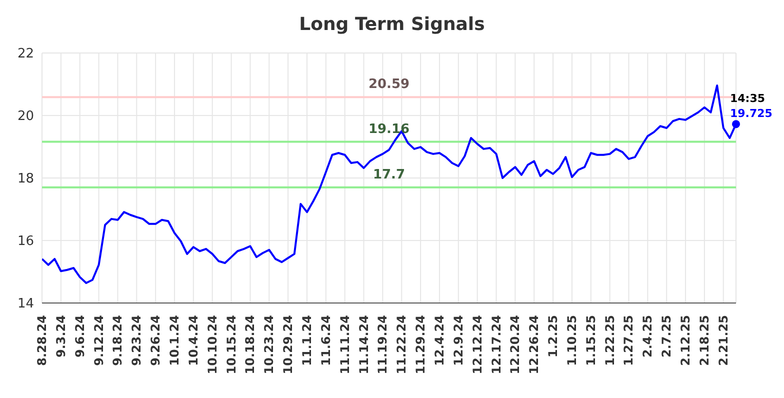  What do you see at coordinates (389, 84) in the screenshot?
I see `ref-line-label: 20.59` at bounding box center [389, 84].